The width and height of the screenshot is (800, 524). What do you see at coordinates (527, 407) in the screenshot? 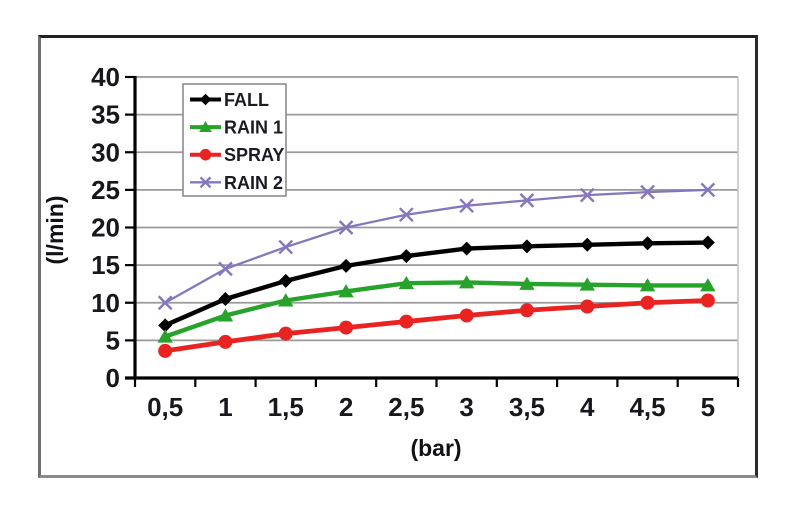
I see `x-tick-label: 3,5` at bounding box center [527, 407].